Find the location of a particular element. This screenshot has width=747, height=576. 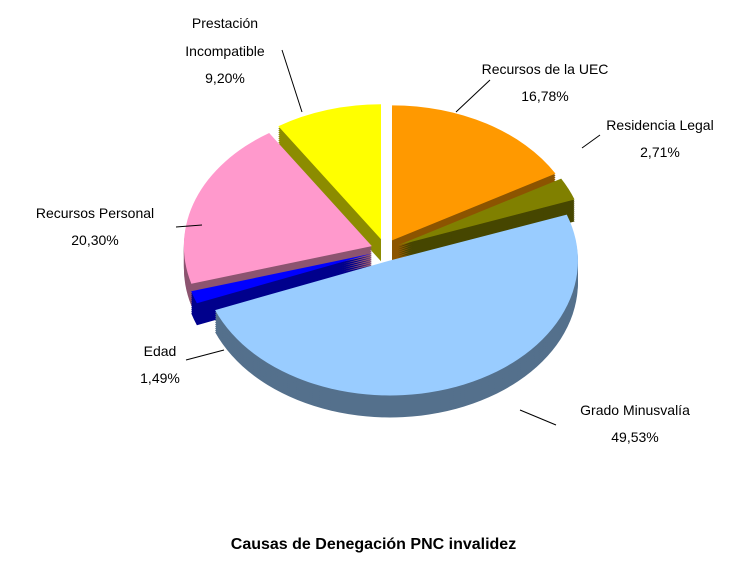

data-label: Recursos Personal 20,30% is located at coordinates (95, 227).